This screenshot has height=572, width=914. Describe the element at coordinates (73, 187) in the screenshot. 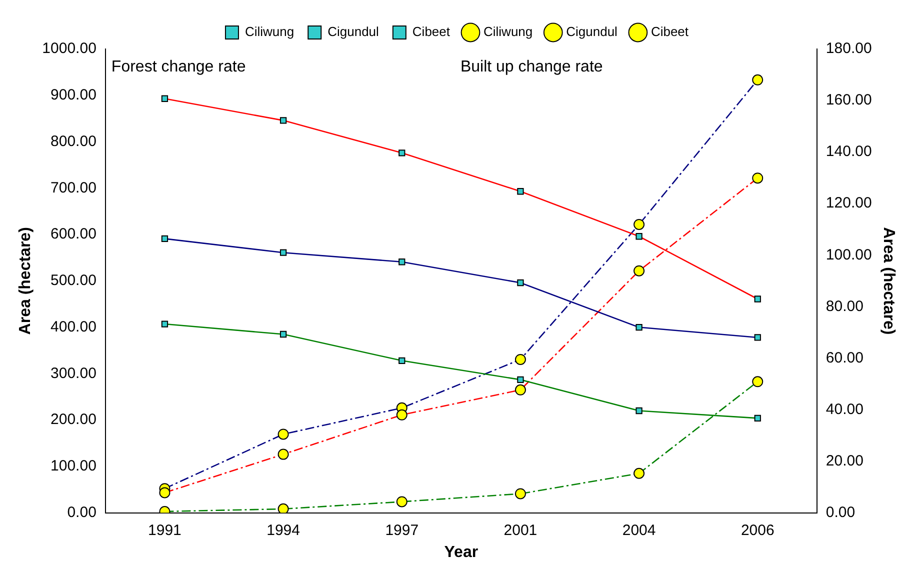

I see `y-tick-label: 700.00` at that location.